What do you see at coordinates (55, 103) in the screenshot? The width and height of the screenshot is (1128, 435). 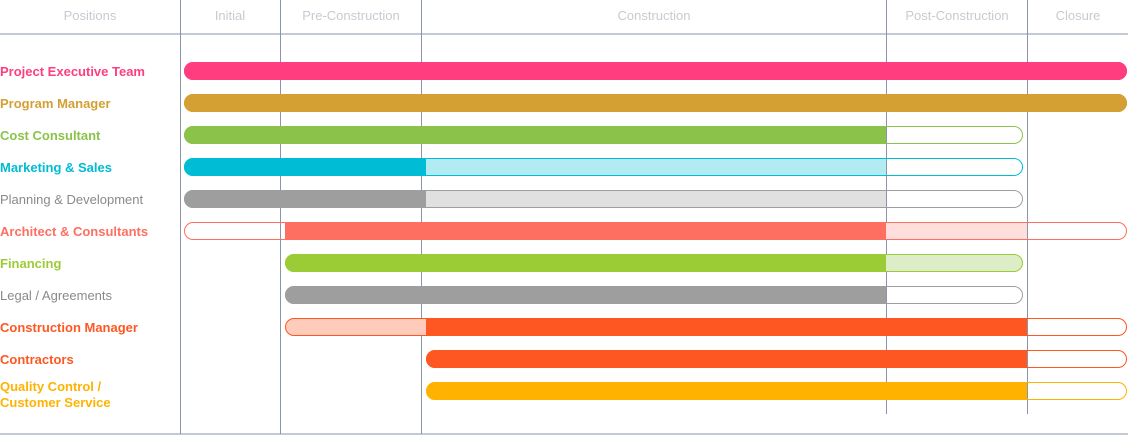 I see `row-label-program-manager: Program Manager` at bounding box center [55, 103].